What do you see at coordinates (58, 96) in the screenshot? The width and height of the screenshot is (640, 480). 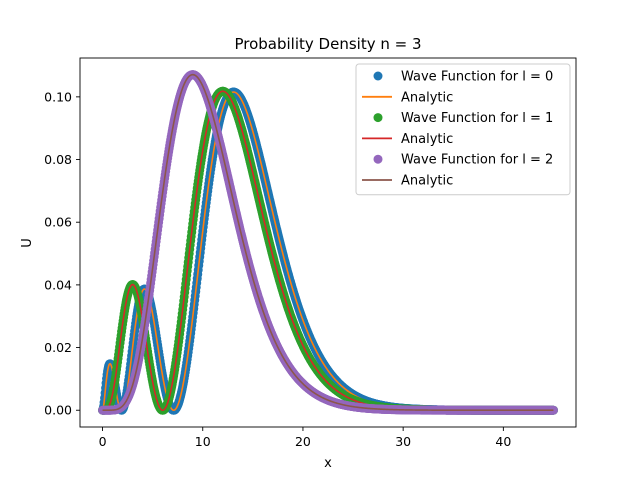 I see `y-tick-label: 0.10` at bounding box center [58, 96].